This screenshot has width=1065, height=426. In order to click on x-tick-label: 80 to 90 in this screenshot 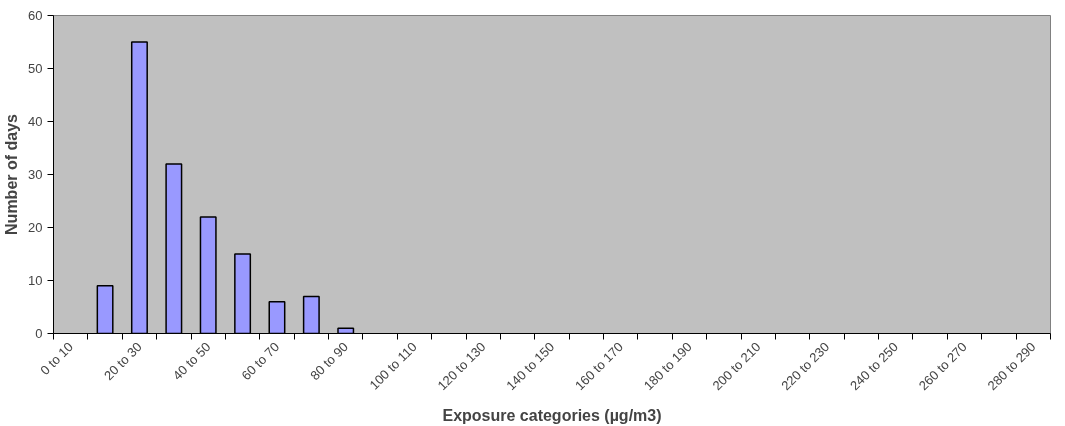, I will do `click(329, 361)`.